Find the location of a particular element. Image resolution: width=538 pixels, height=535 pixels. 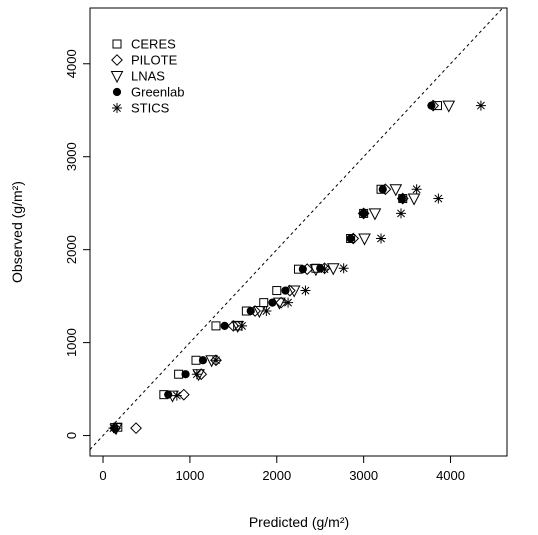

x-axis-title: Predicted (g/m²) is located at coordinates (299, 522).